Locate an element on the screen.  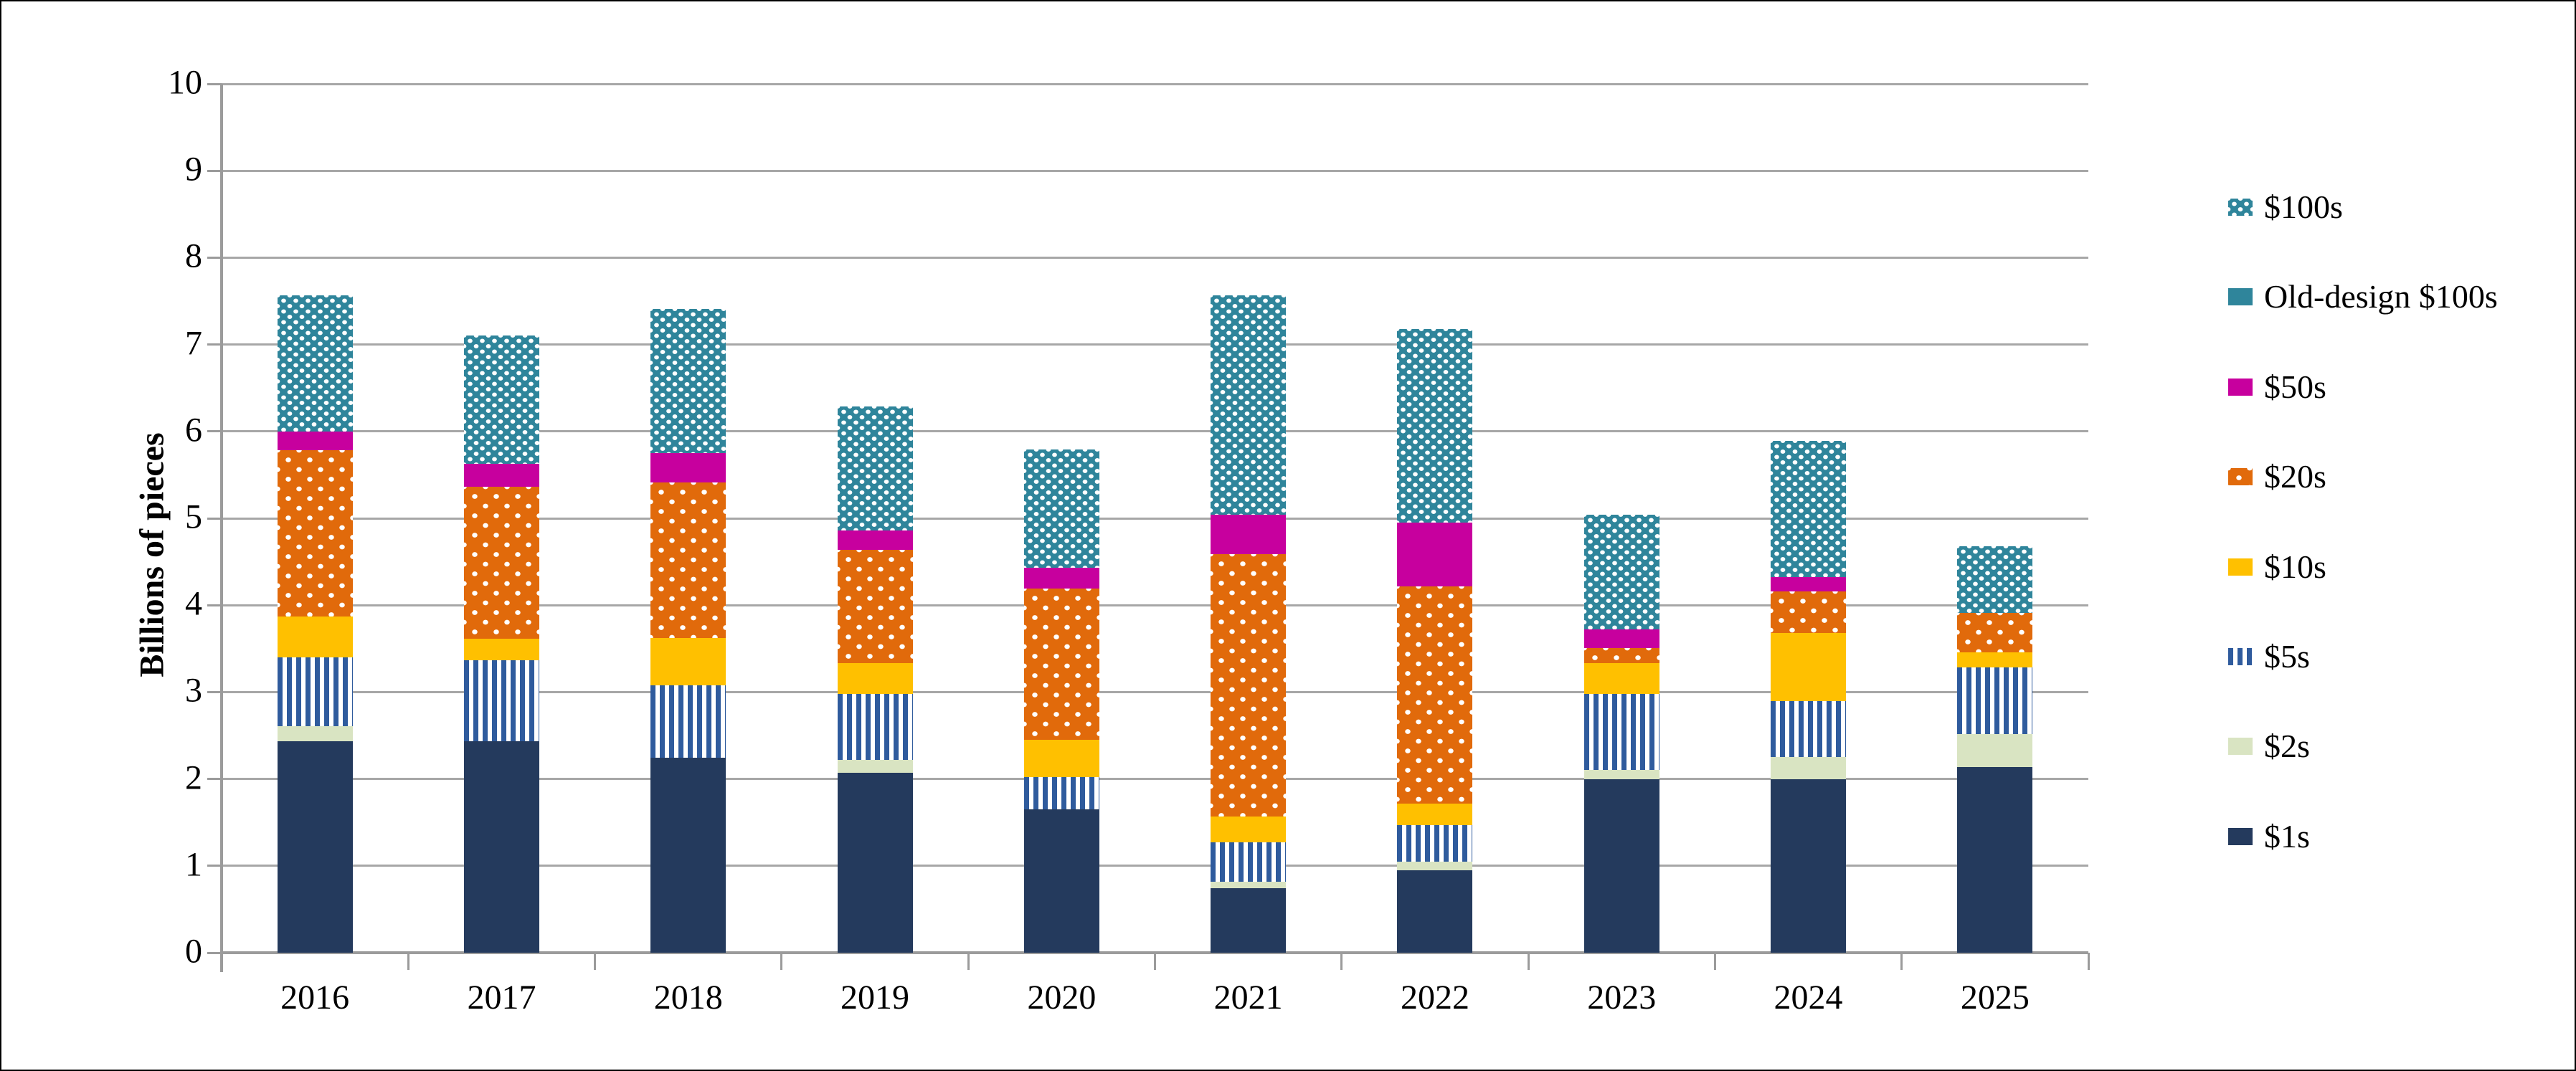
legend-item: $50s is located at coordinates (2277, 386).